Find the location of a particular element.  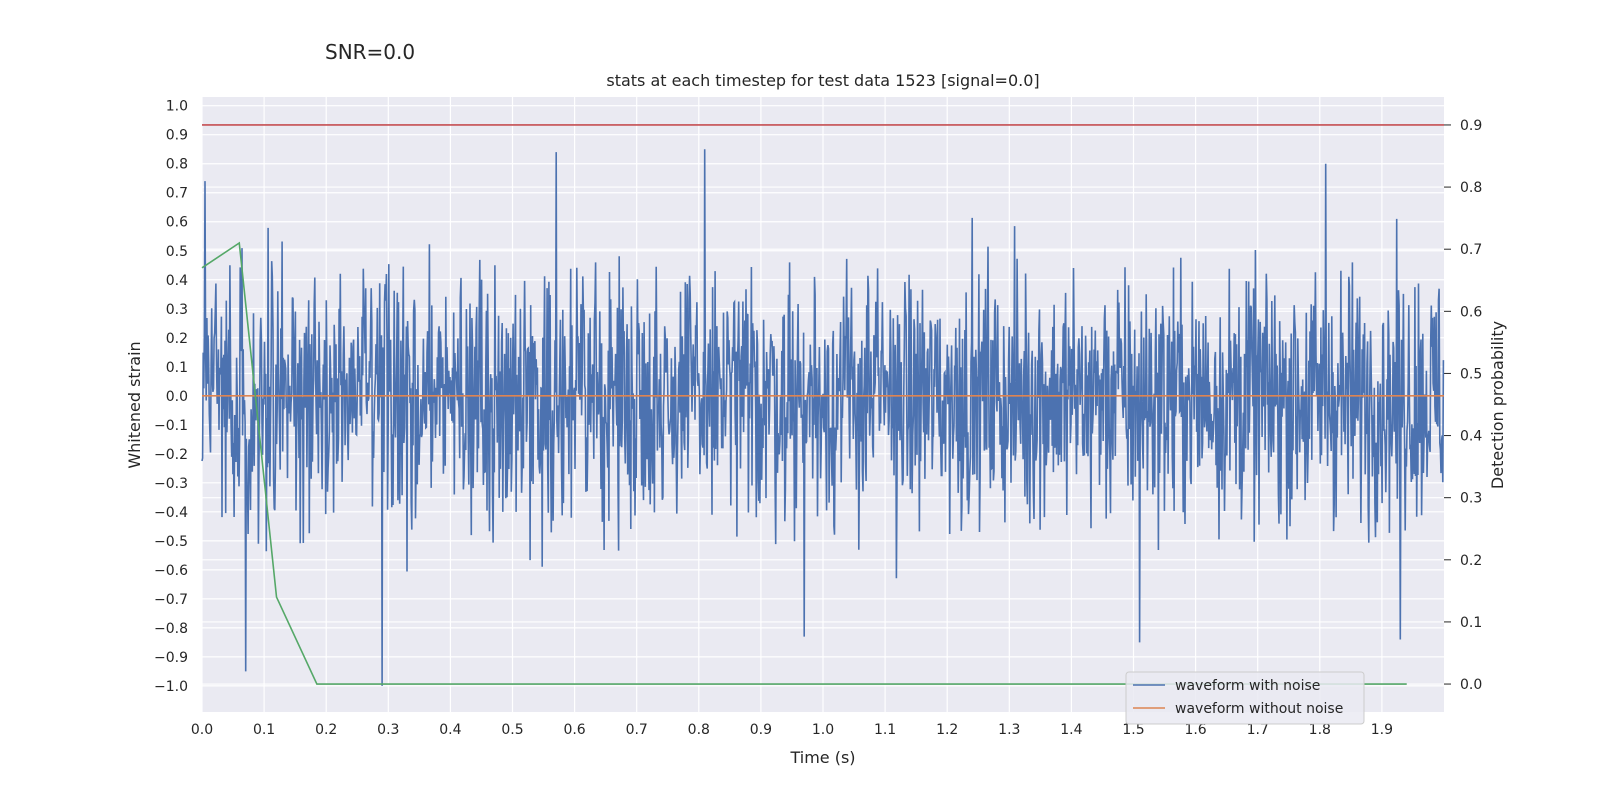

x-tick-label: 0.6 is located at coordinates (574, 730).